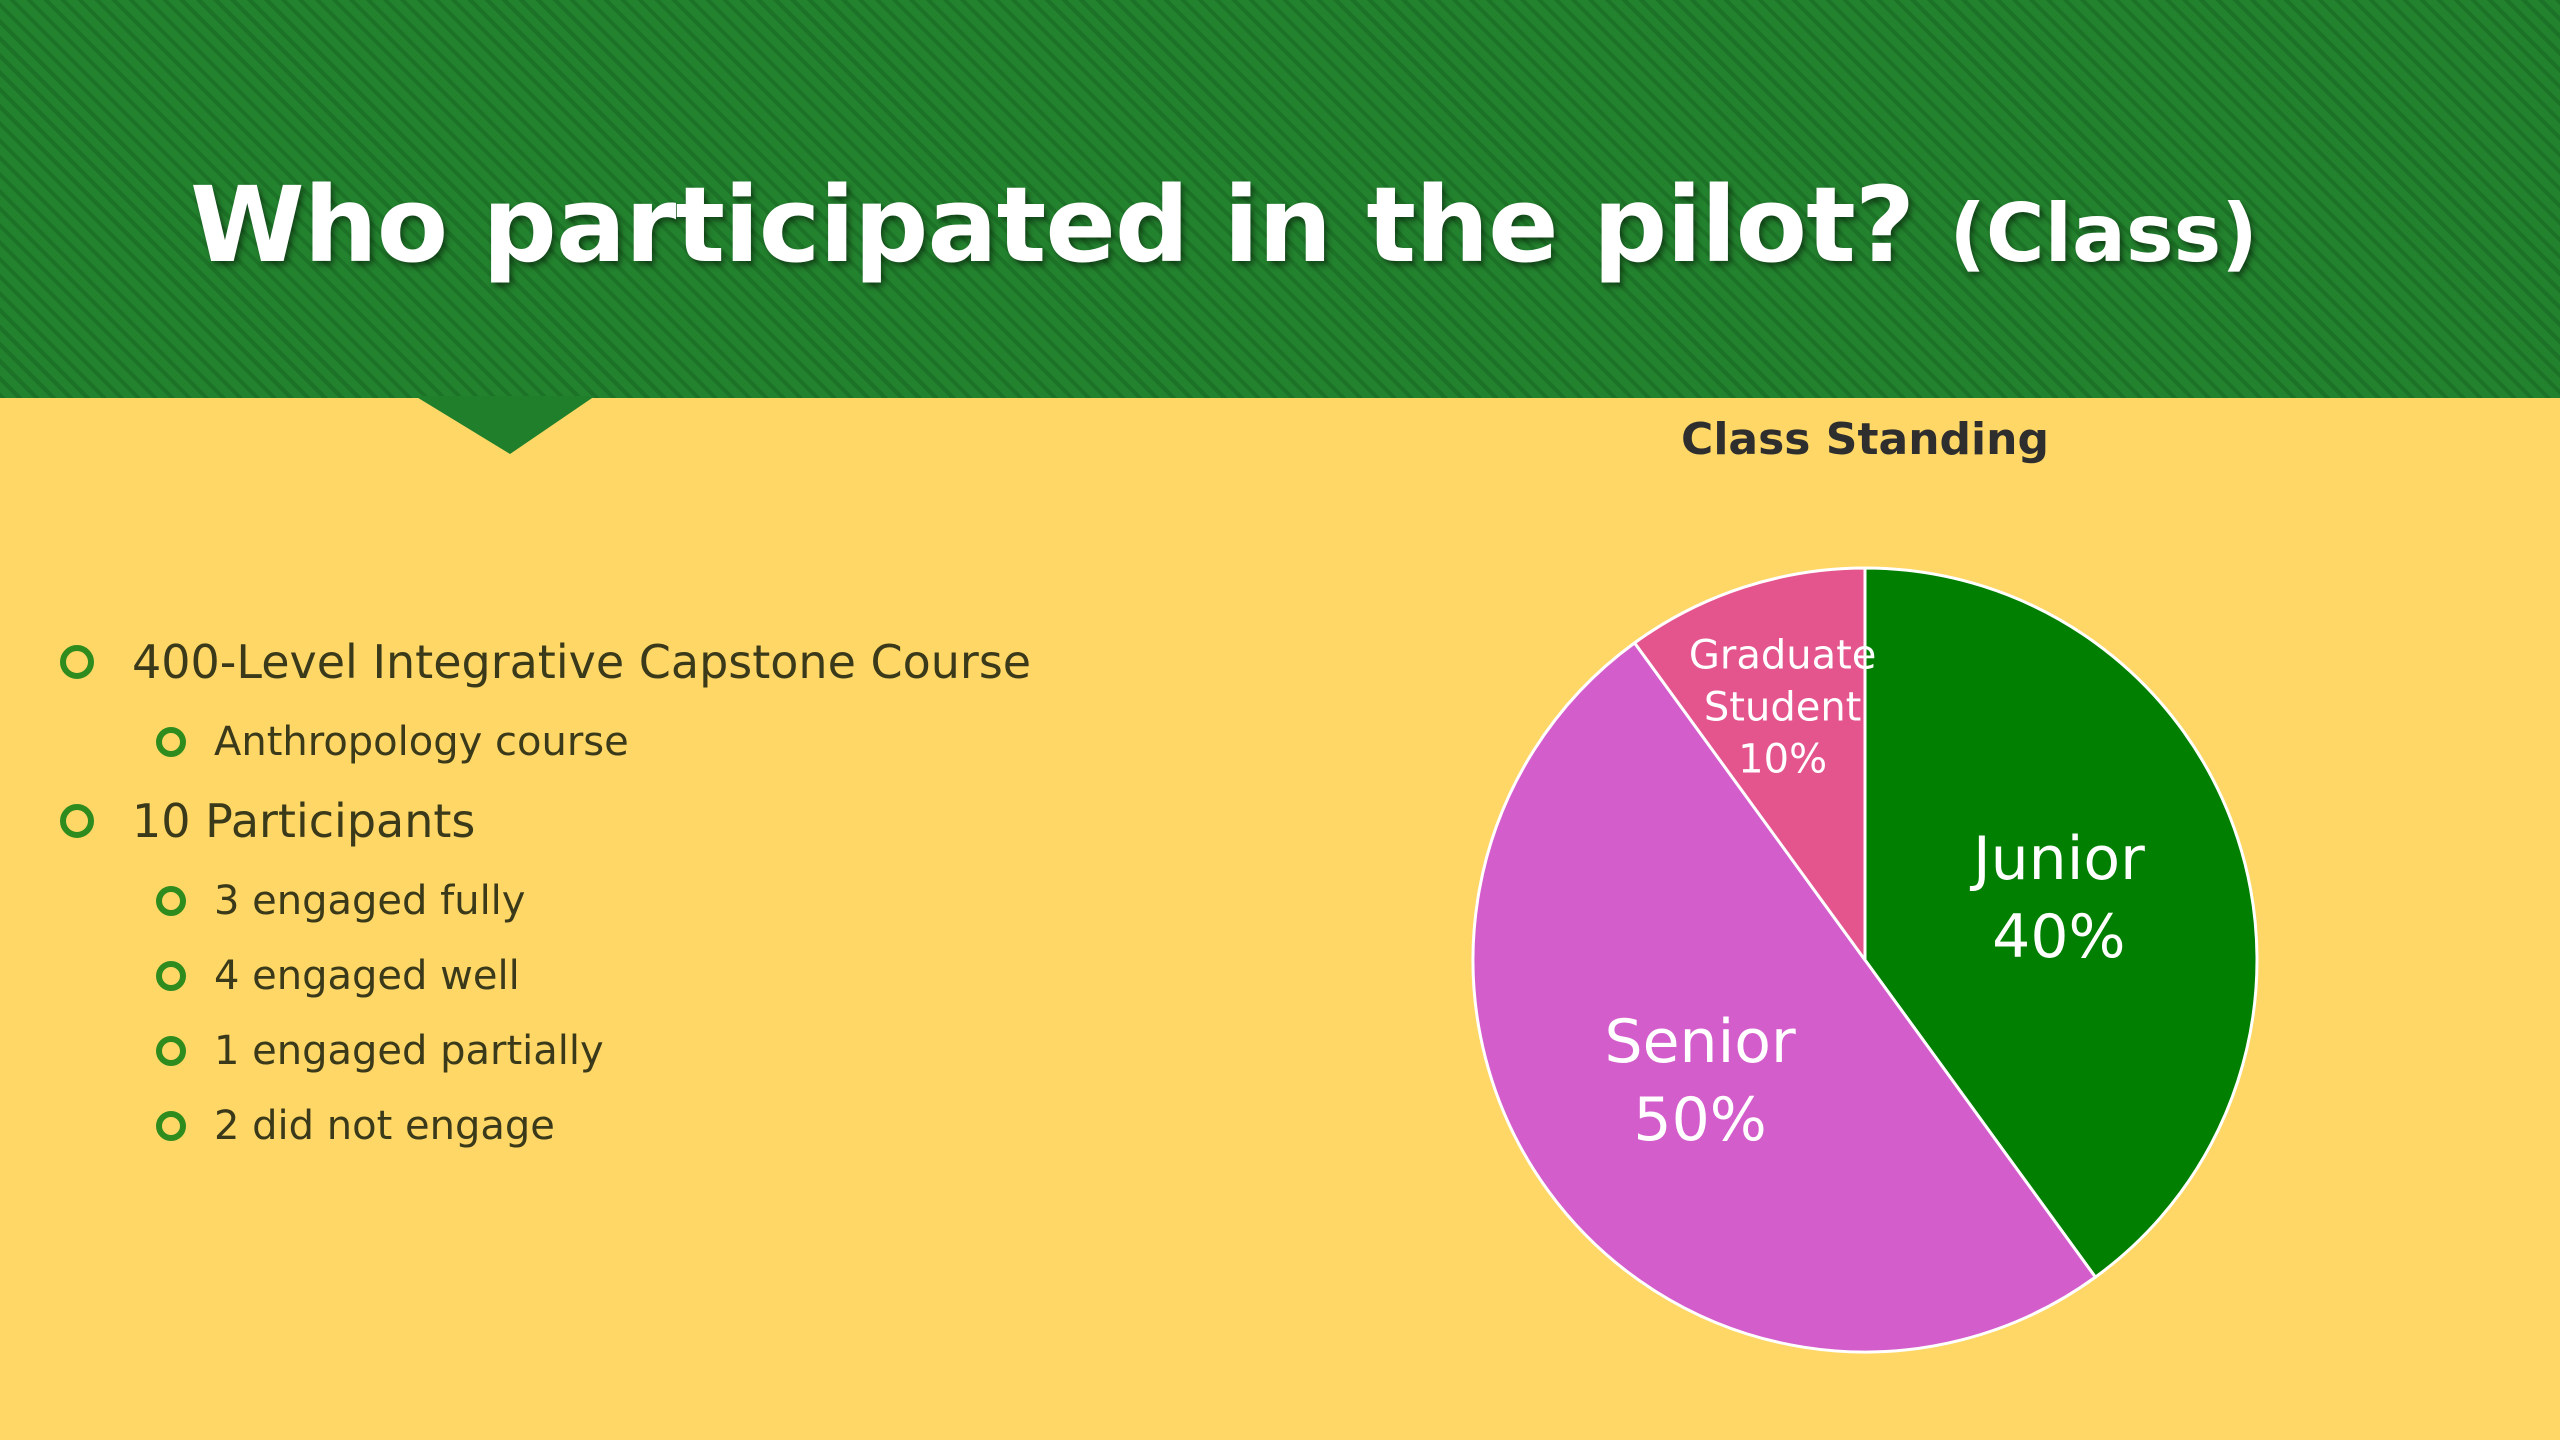  I want to click on sub-bullet-item: 4 engaged well, so click(710, 975).